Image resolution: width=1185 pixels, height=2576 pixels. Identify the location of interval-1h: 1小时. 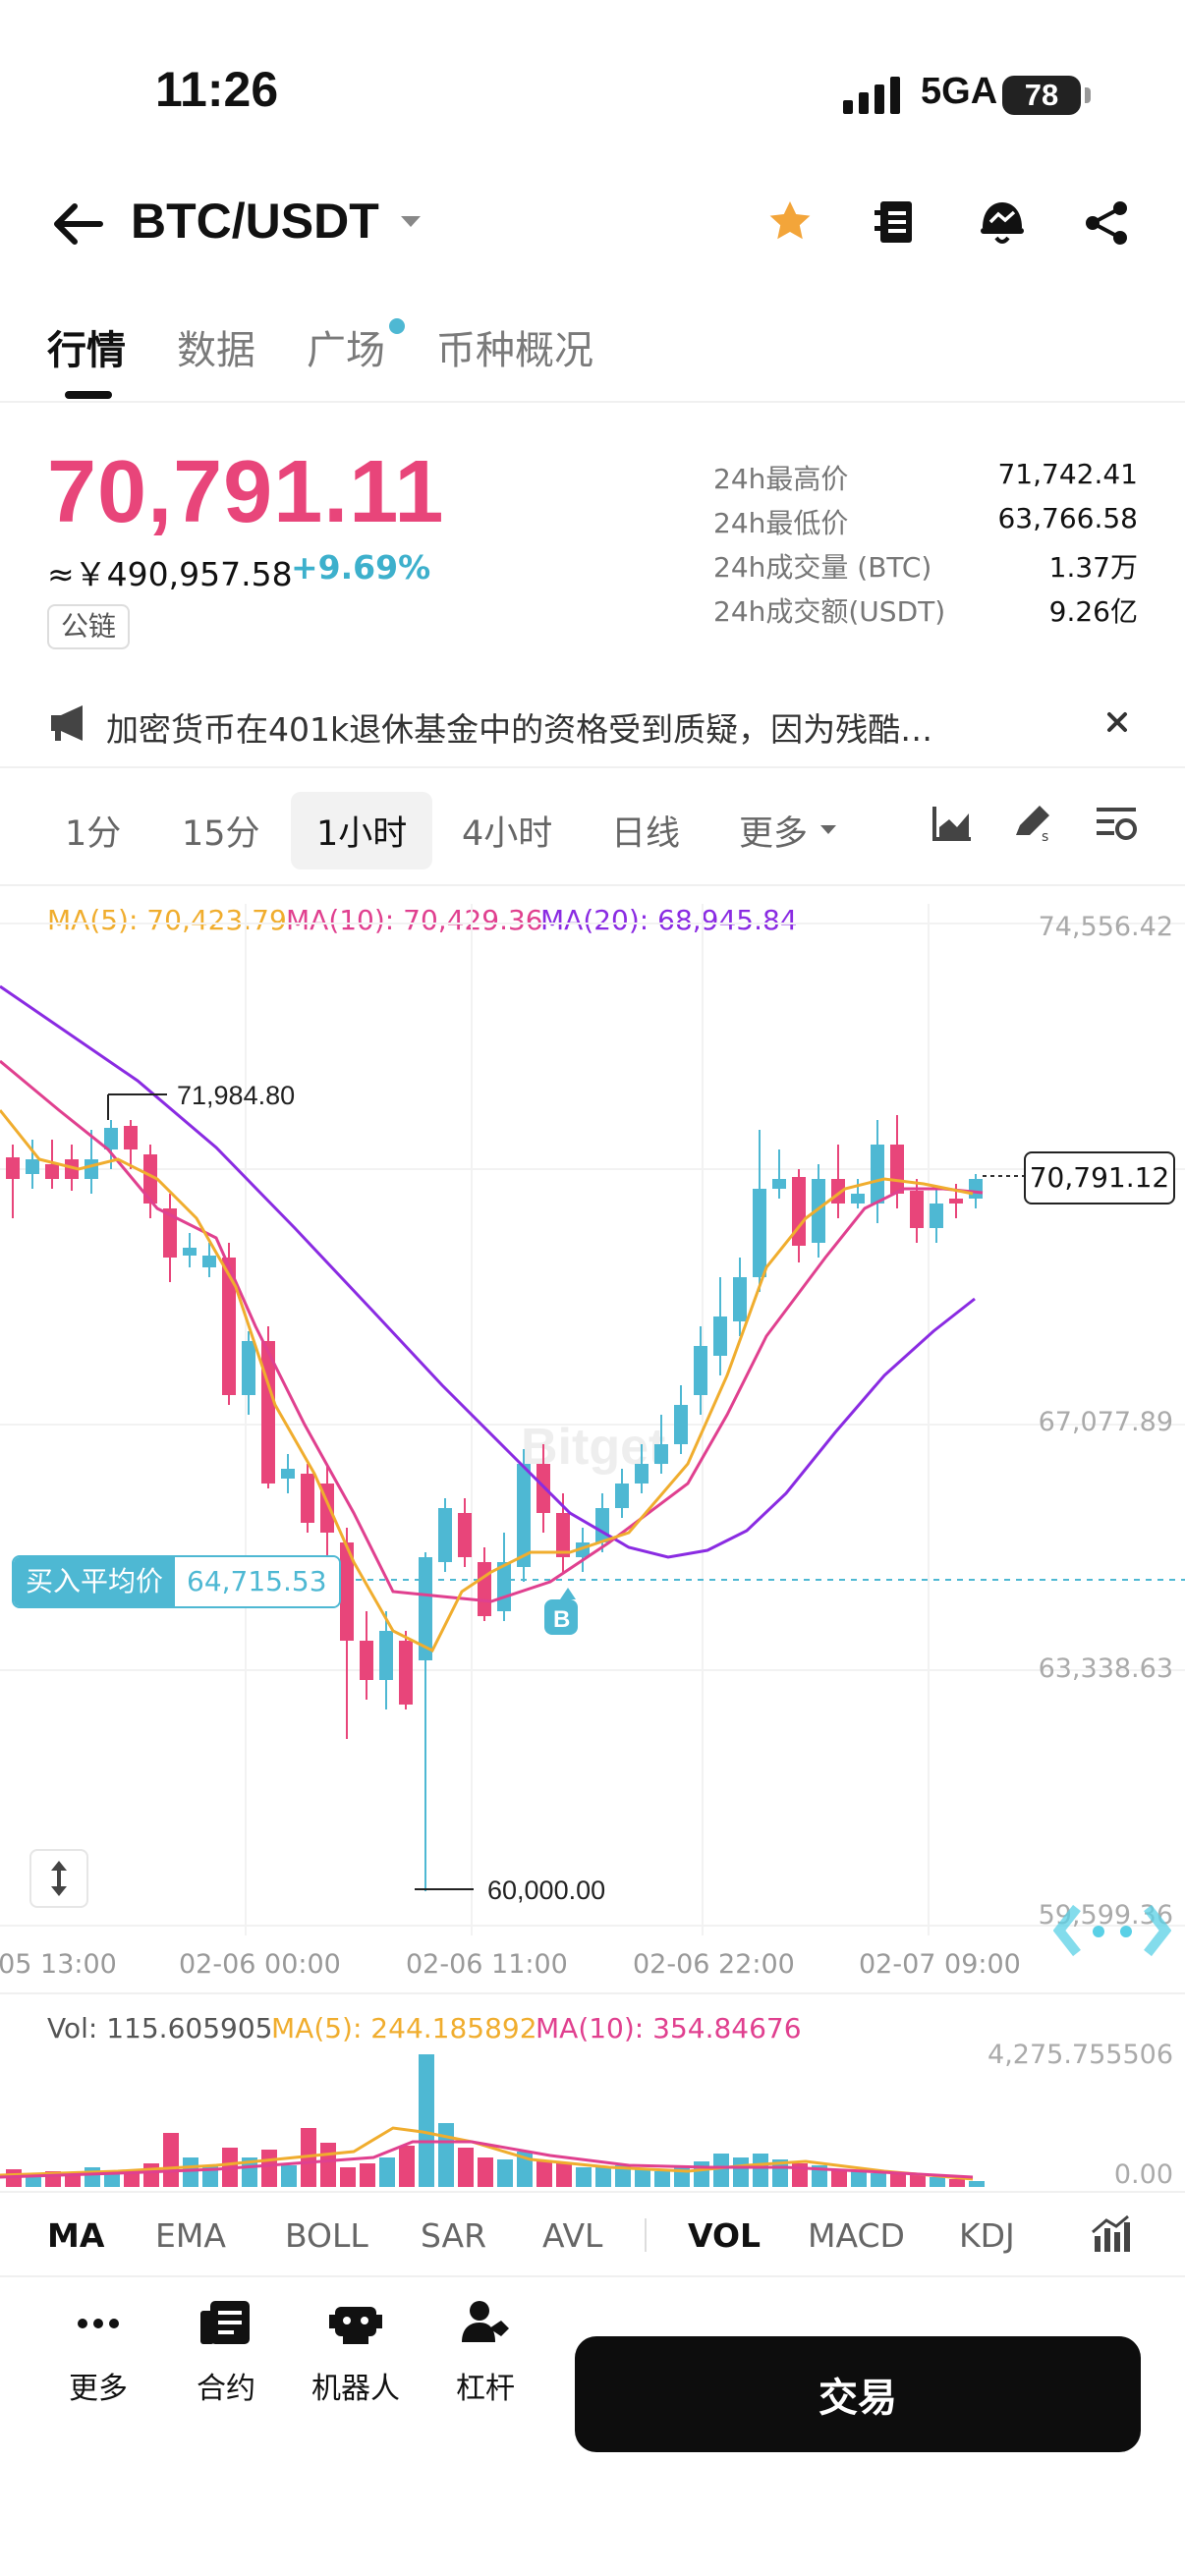
(362, 830).